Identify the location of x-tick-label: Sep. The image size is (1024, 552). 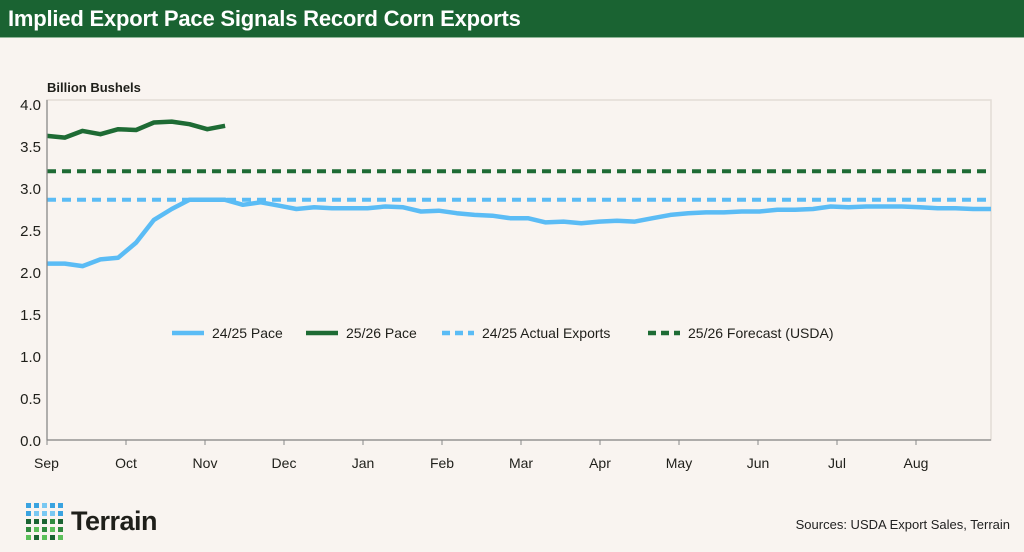
(46, 463).